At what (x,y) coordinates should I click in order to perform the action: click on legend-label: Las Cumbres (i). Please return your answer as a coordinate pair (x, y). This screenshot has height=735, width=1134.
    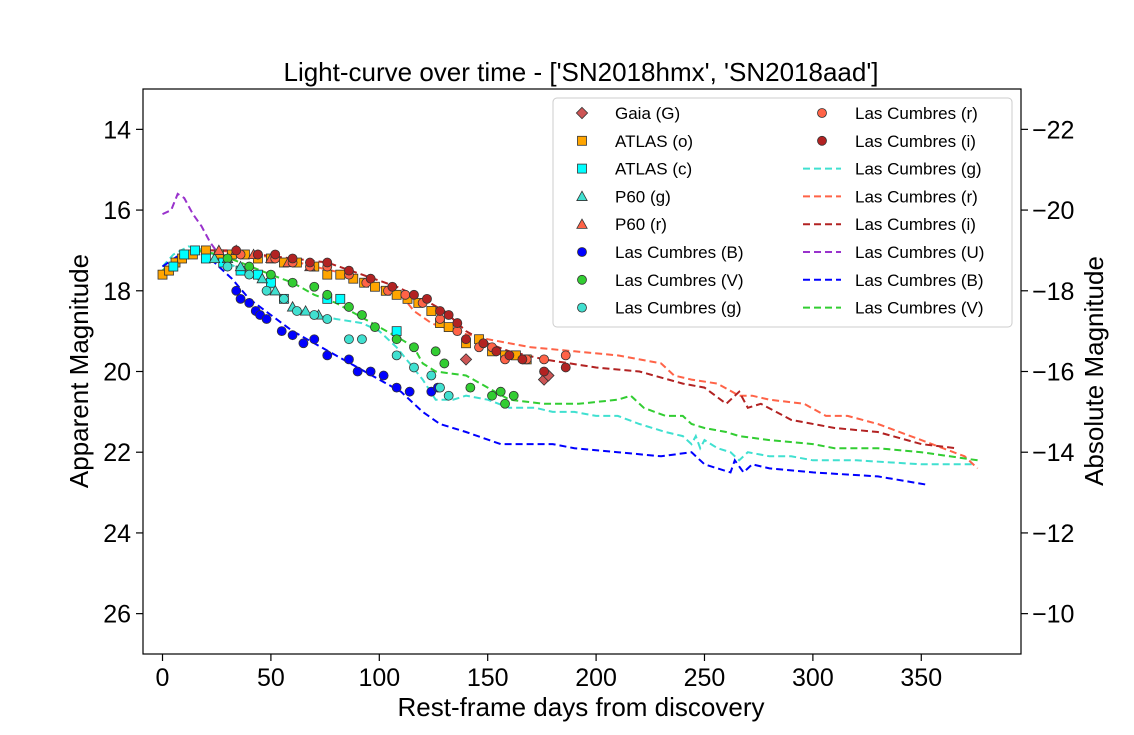
    Looking at the image, I should click on (915, 224).